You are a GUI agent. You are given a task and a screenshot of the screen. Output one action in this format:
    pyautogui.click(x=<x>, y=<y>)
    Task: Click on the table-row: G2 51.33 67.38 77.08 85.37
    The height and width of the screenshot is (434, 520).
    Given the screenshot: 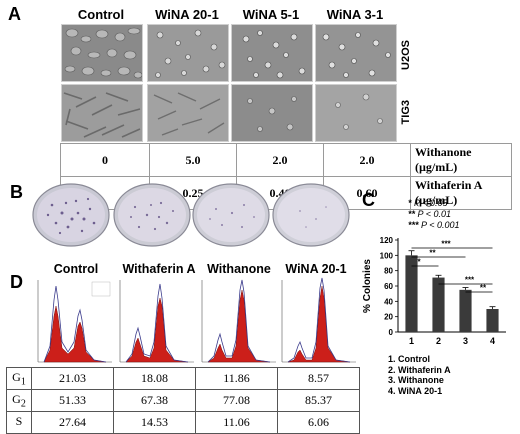 What is the action you would take?
    pyautogui.click(x=183, y=400)
    